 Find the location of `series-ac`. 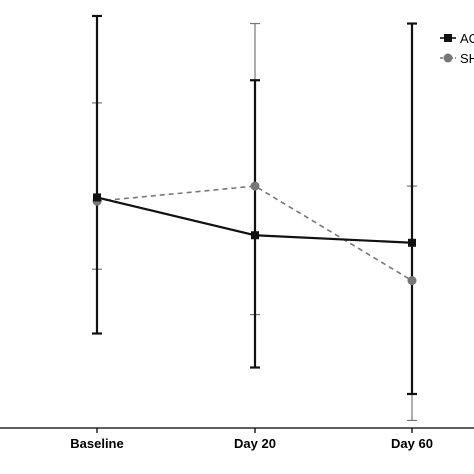

series-ac is located at coordinates (254, 220).